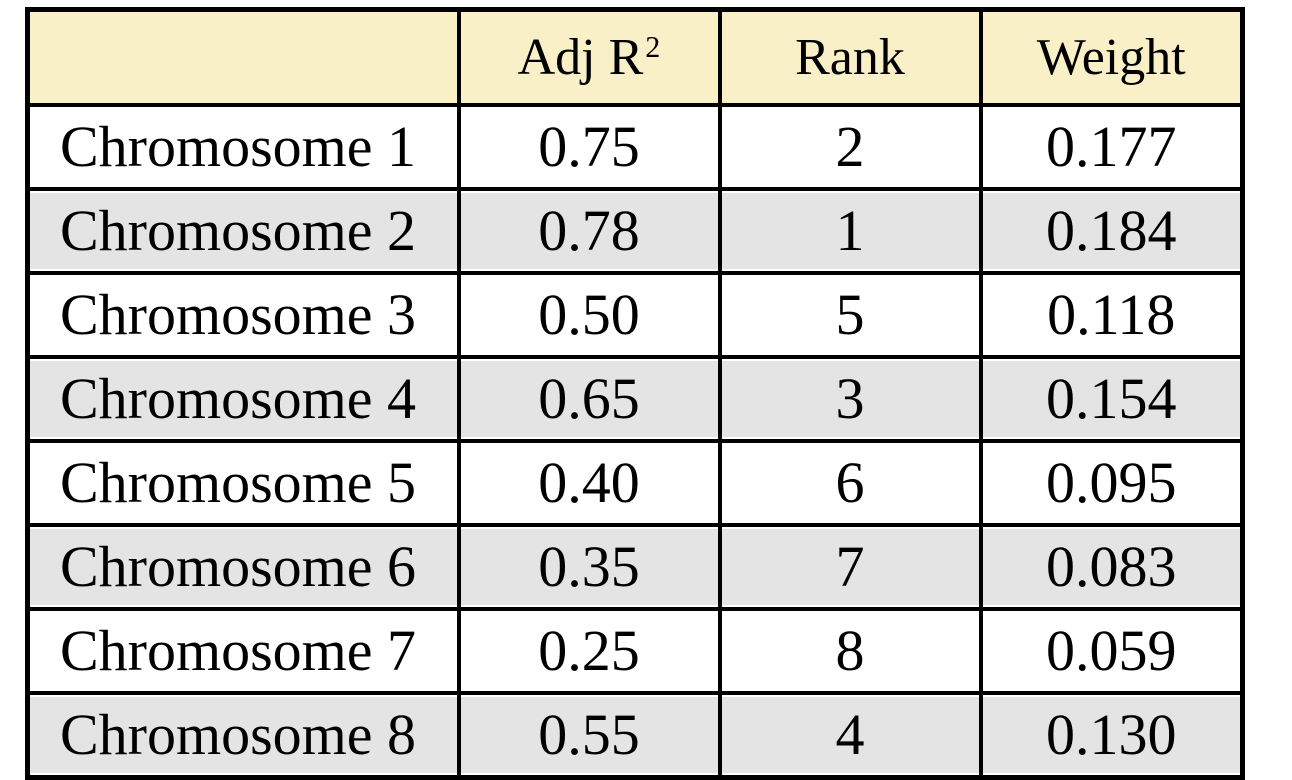 Image resolution: width=1292 pixels, height=780 pixels. I want to click on rank-value-cell: 5, so click(850, 315).